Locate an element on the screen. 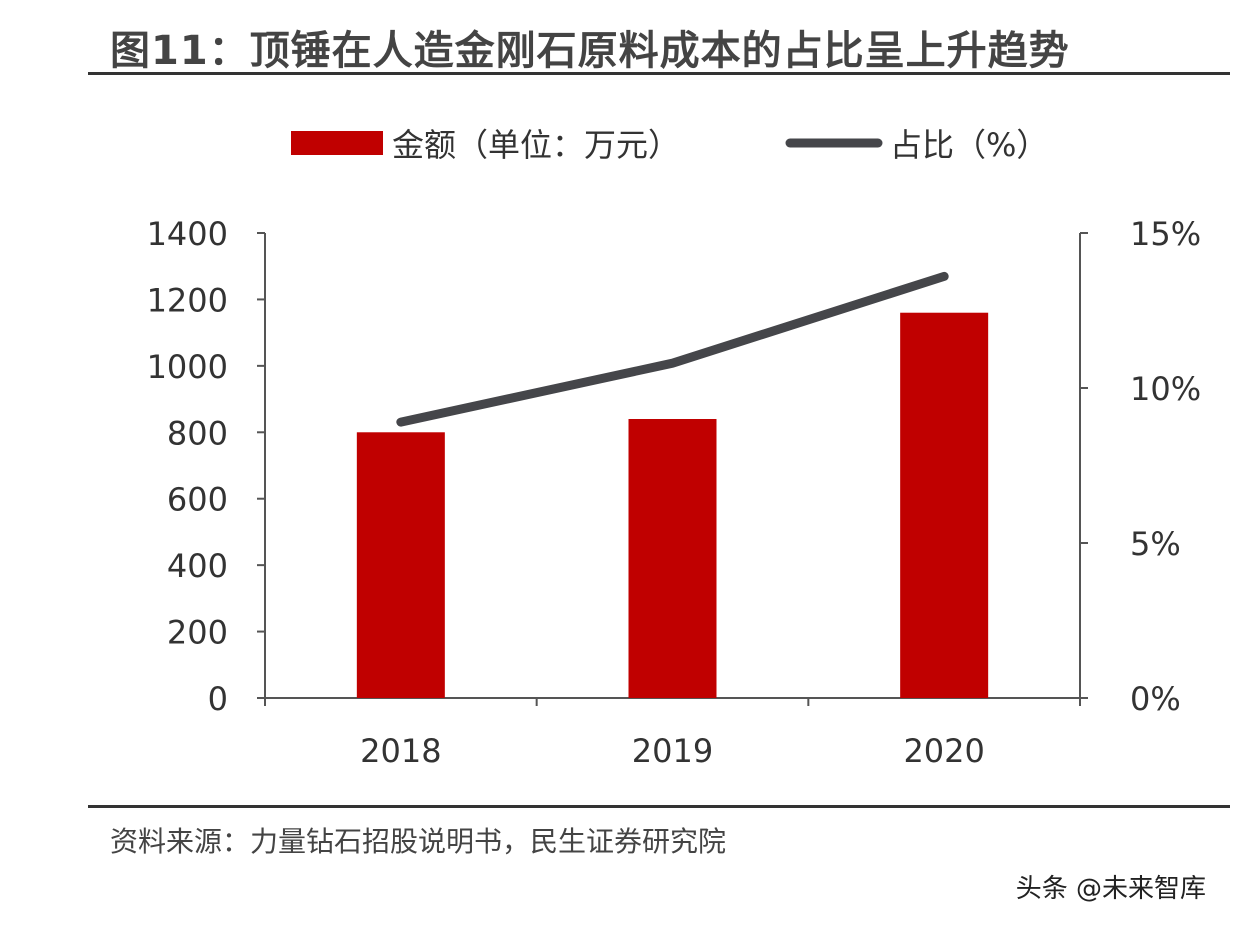 The height and width of the screenshot is (928, 1234). x-tick-label: 2020 is located at coordinates (943, 751).